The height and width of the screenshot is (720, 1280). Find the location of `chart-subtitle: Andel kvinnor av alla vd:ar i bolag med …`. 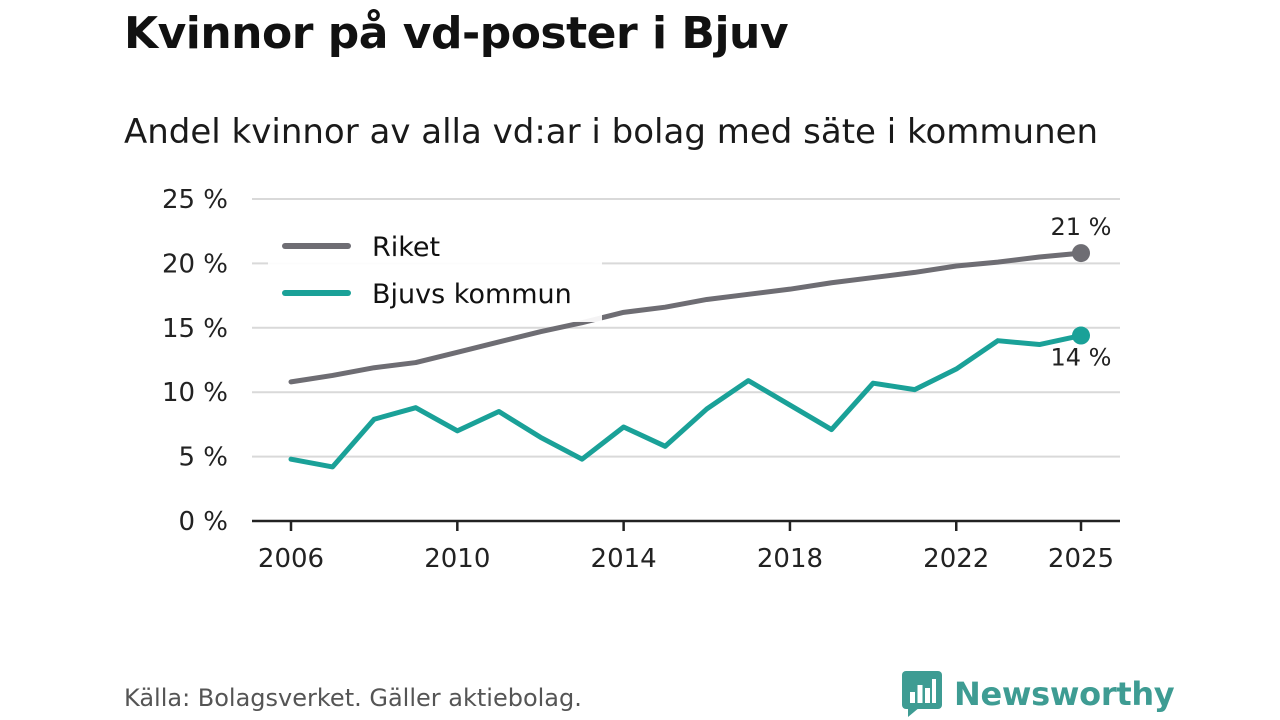

chart-subtitle: Andel kvinnor av alla vd:ar i bolag med … is located at coordinates (611, 132).